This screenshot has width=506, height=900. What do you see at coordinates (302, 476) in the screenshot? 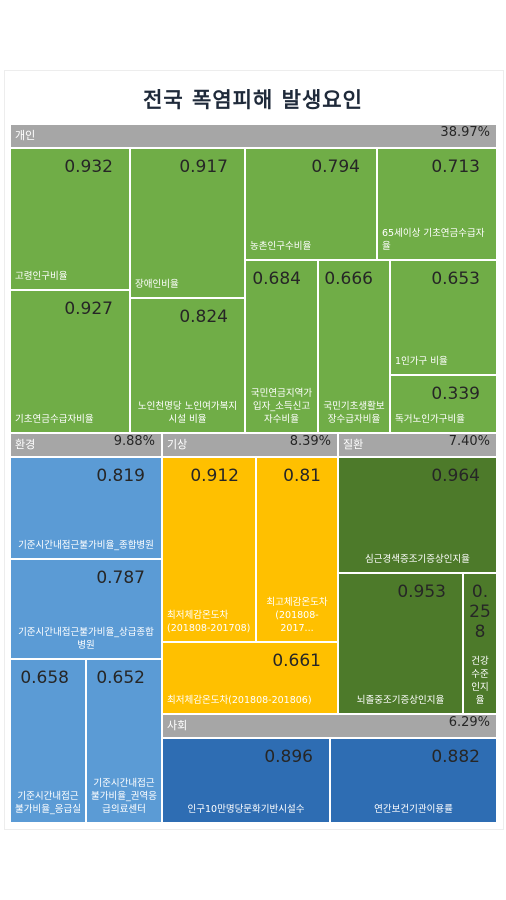
I see `cell-value: 0.81` at bounding box center [302, 476].